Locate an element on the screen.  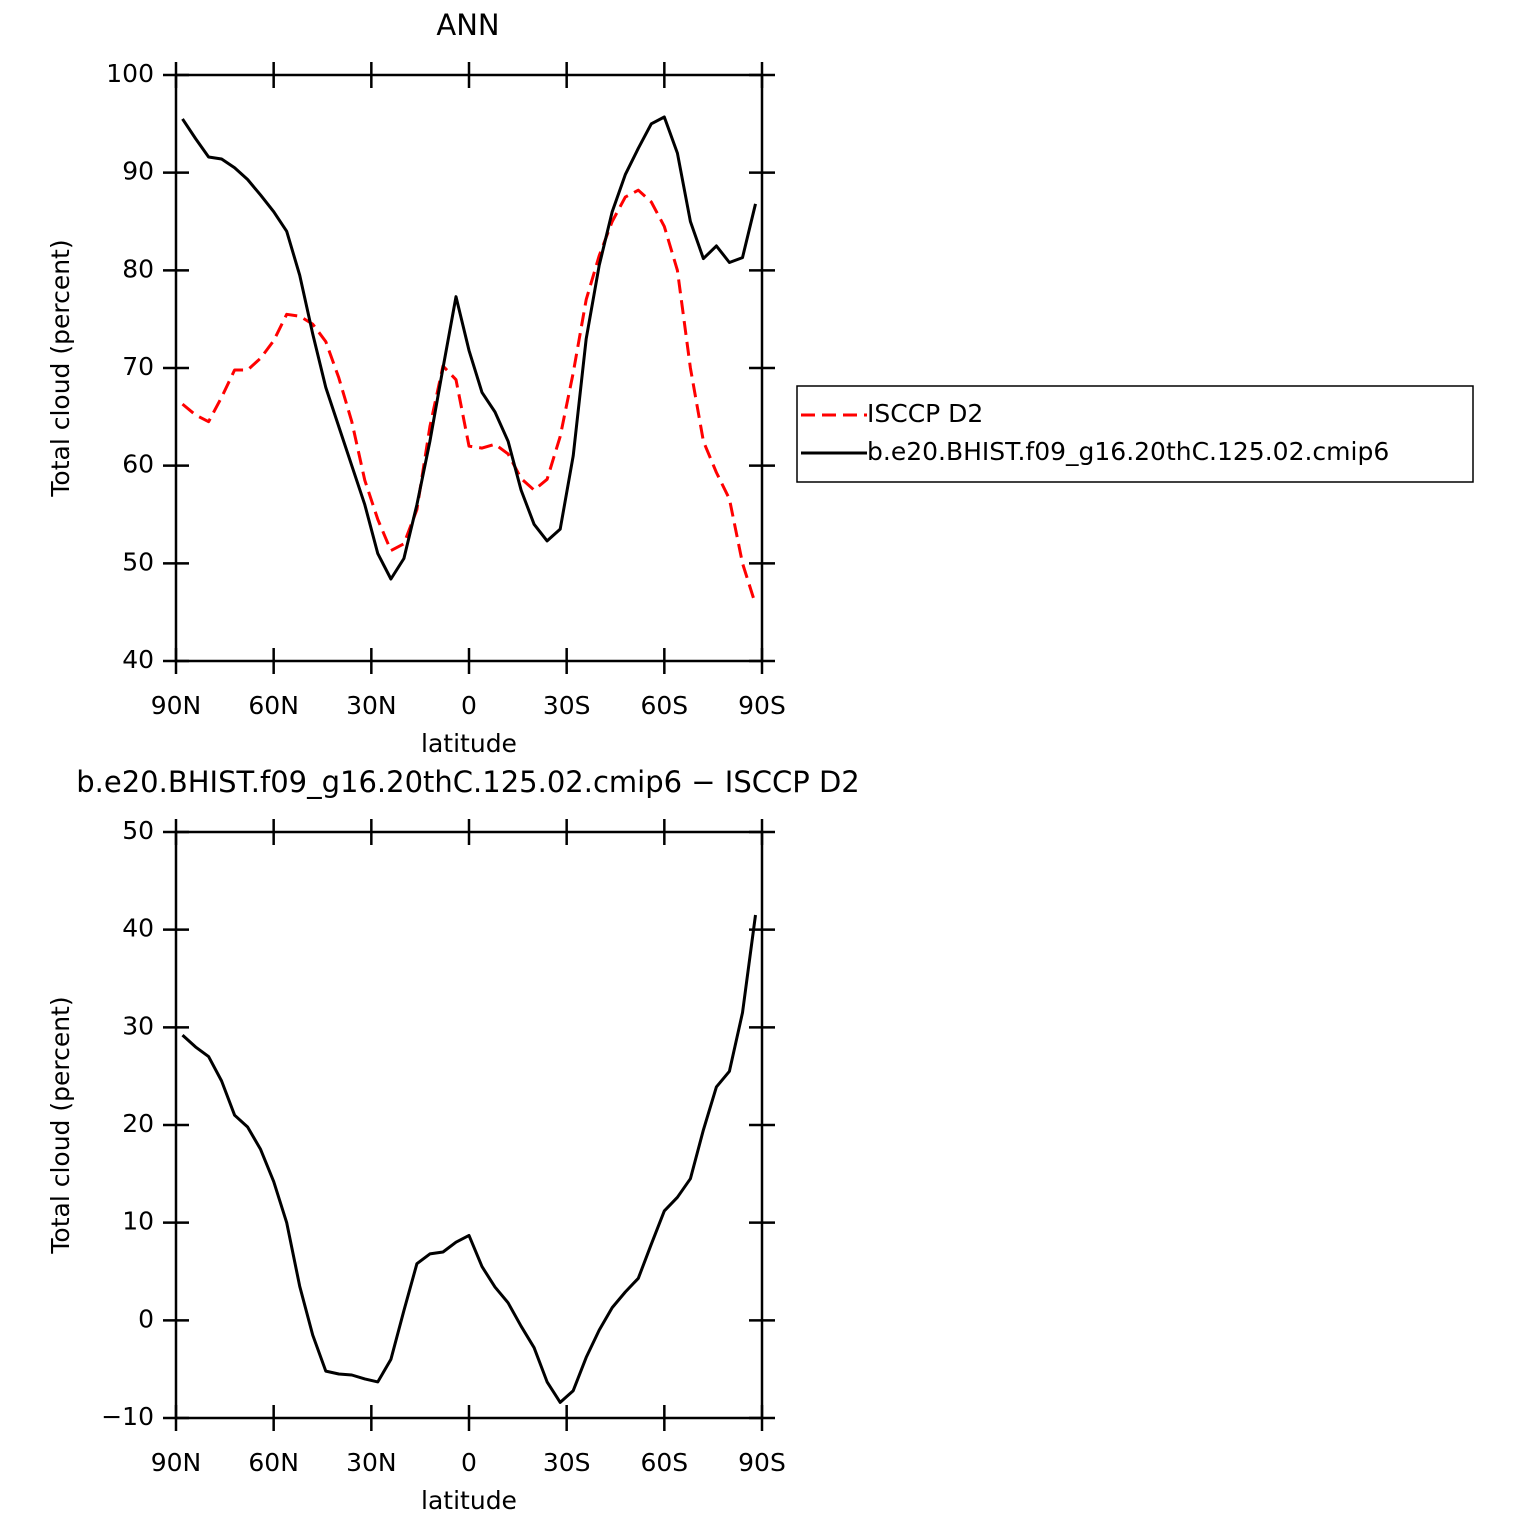
y-tick-label: −10 is located at coordinates (127, 1416).